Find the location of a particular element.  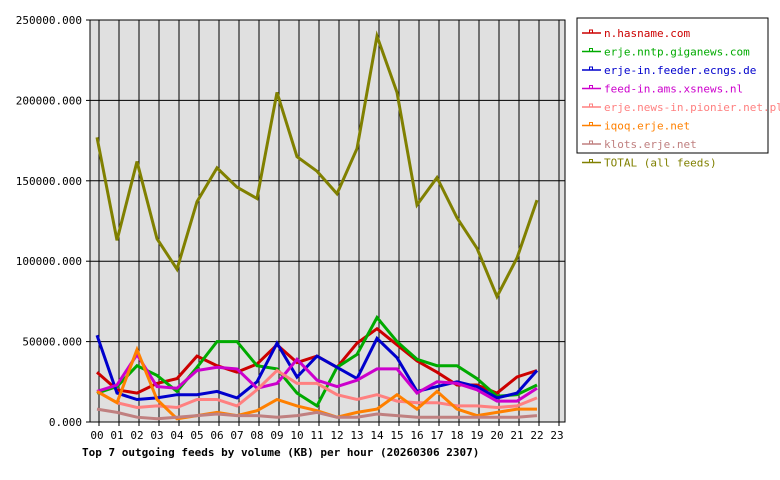

legend-item: feed-in.ams.xsnews.nl is located at coordinates (662, 89).